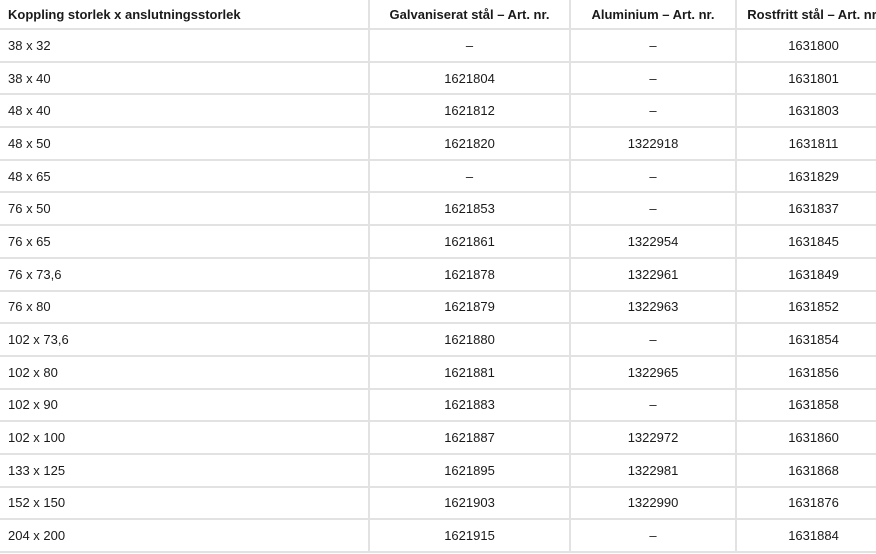 The image size is (876, 554). I want to click on table-row: 102 x 100 1621887 1322972 1631860, so click(438, 438).